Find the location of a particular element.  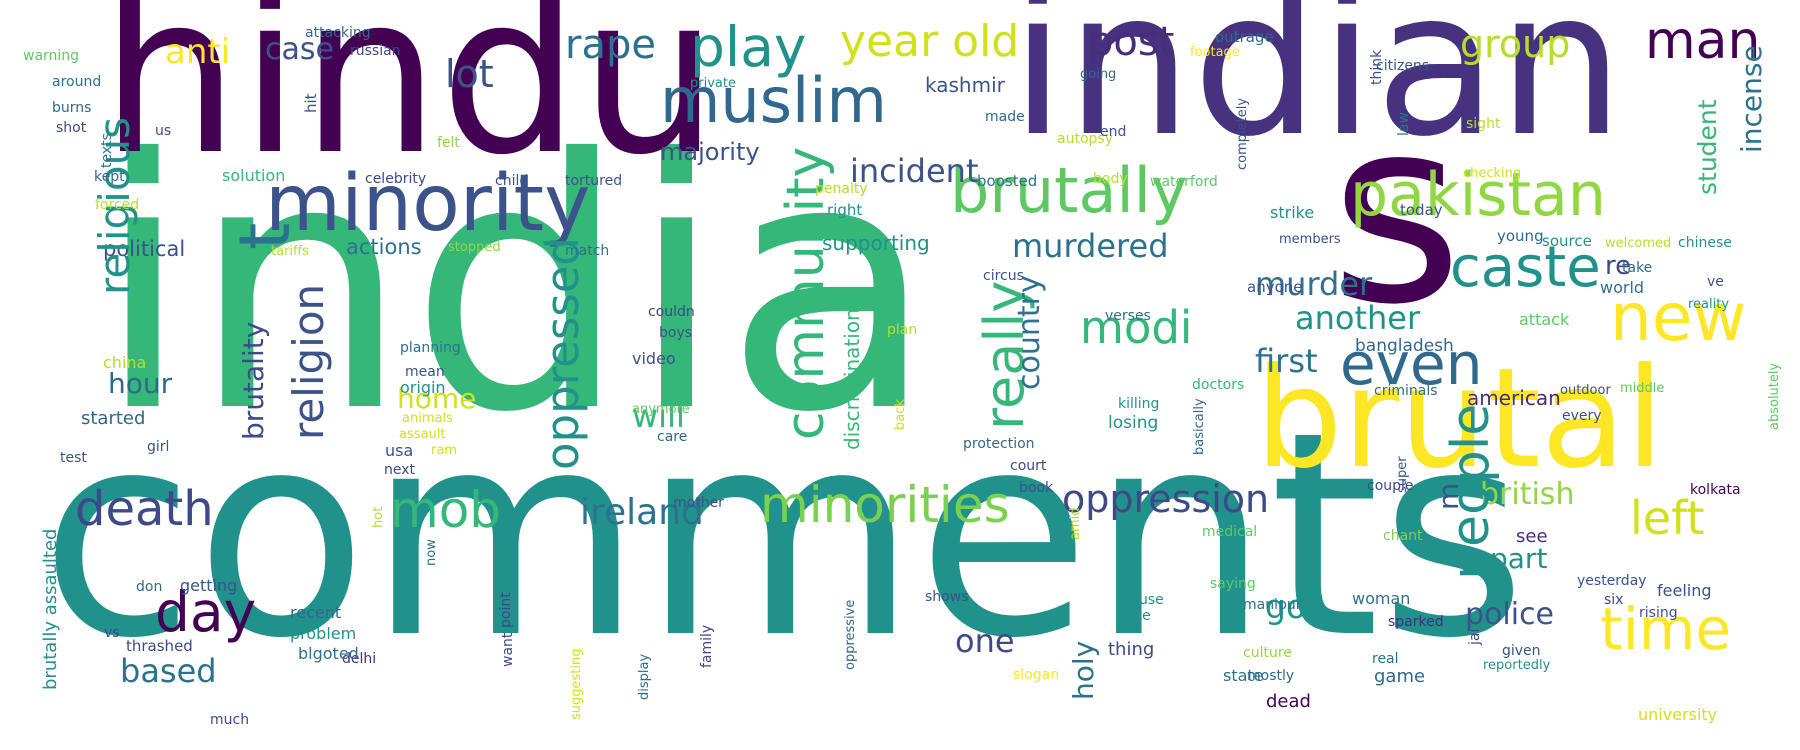

word-amid: amid is located at coordinates (1075, 524).